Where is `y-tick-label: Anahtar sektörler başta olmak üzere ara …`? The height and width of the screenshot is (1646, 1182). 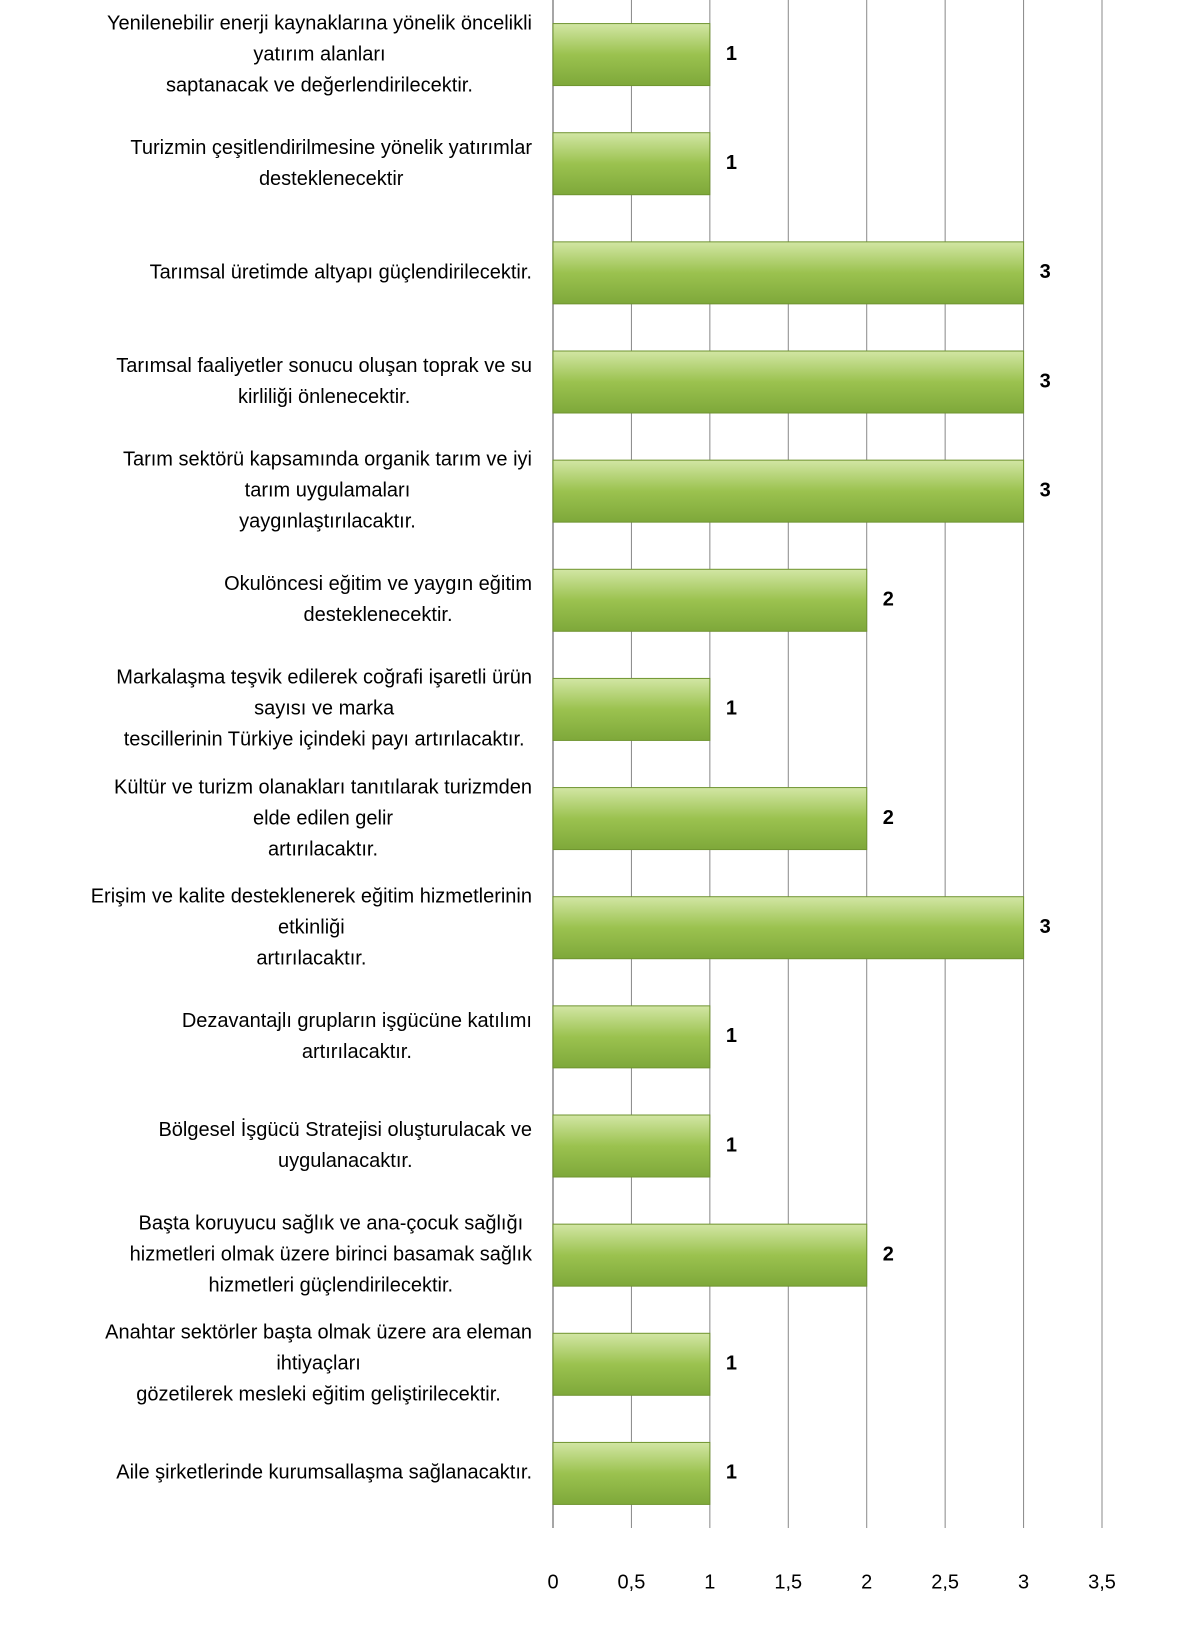
y-tick-label: Anahtar sektörler başta olmak üzere ara … is located at coordinates (318, 1363).